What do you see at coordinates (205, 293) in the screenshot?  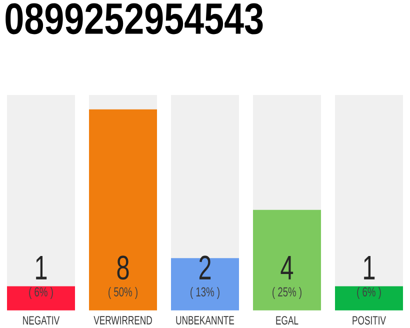 I see `data-label: ( 13% )` at bounding box center [205, 293].